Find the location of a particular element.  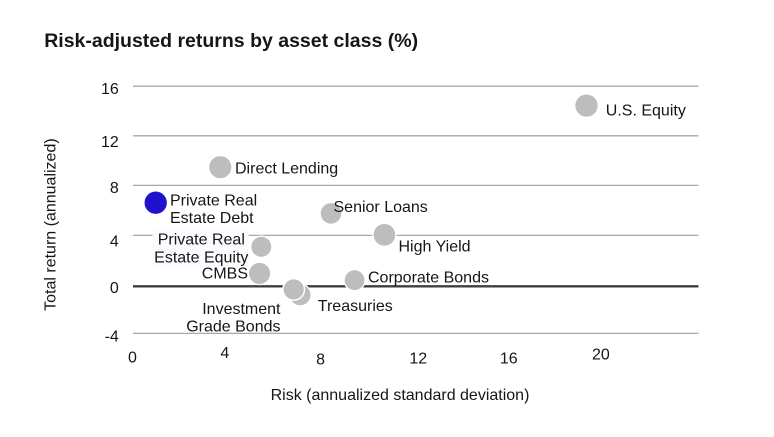

svg-text:Risk-adjusted returns by asset: Risk-adjusted returns by asset class (%) is located at coordinates (231, 41).